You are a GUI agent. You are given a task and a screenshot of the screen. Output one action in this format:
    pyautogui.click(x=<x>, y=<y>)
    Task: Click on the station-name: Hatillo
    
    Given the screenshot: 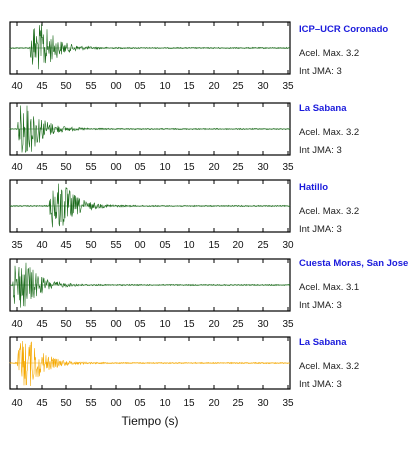 What is the action you would take?
    pyautogui.click(x=314, y=187)
    